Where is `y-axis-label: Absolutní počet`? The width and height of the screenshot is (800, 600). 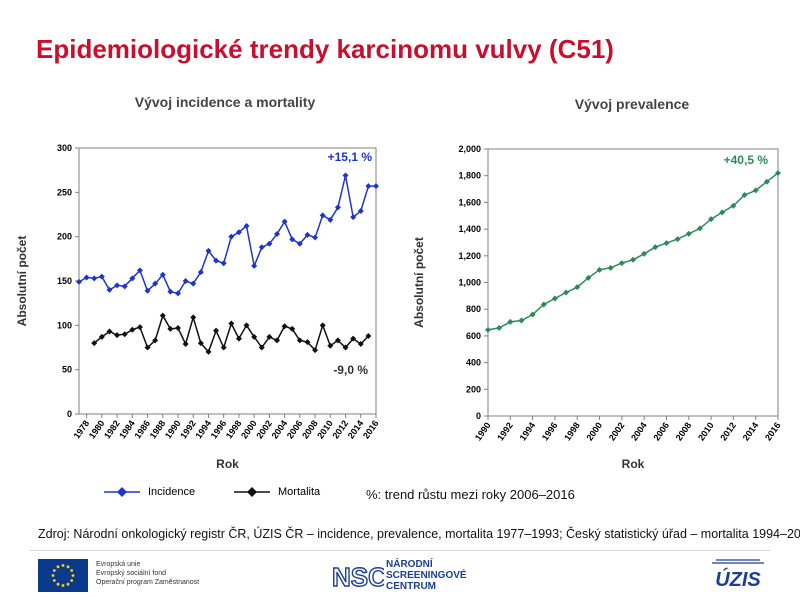
y-axis-label: Absolutní počet is located at coordinates (419, 282).